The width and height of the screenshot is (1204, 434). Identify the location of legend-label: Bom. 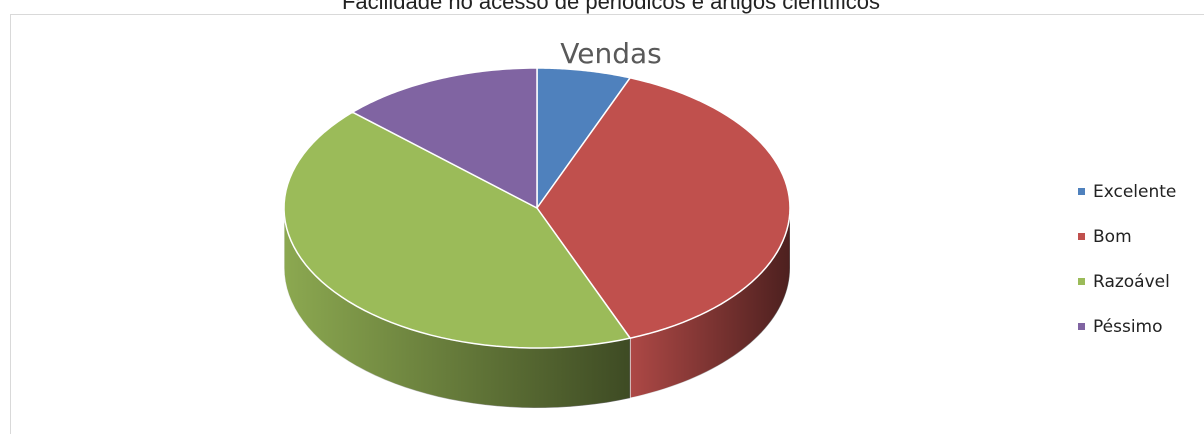
(1112, 237).